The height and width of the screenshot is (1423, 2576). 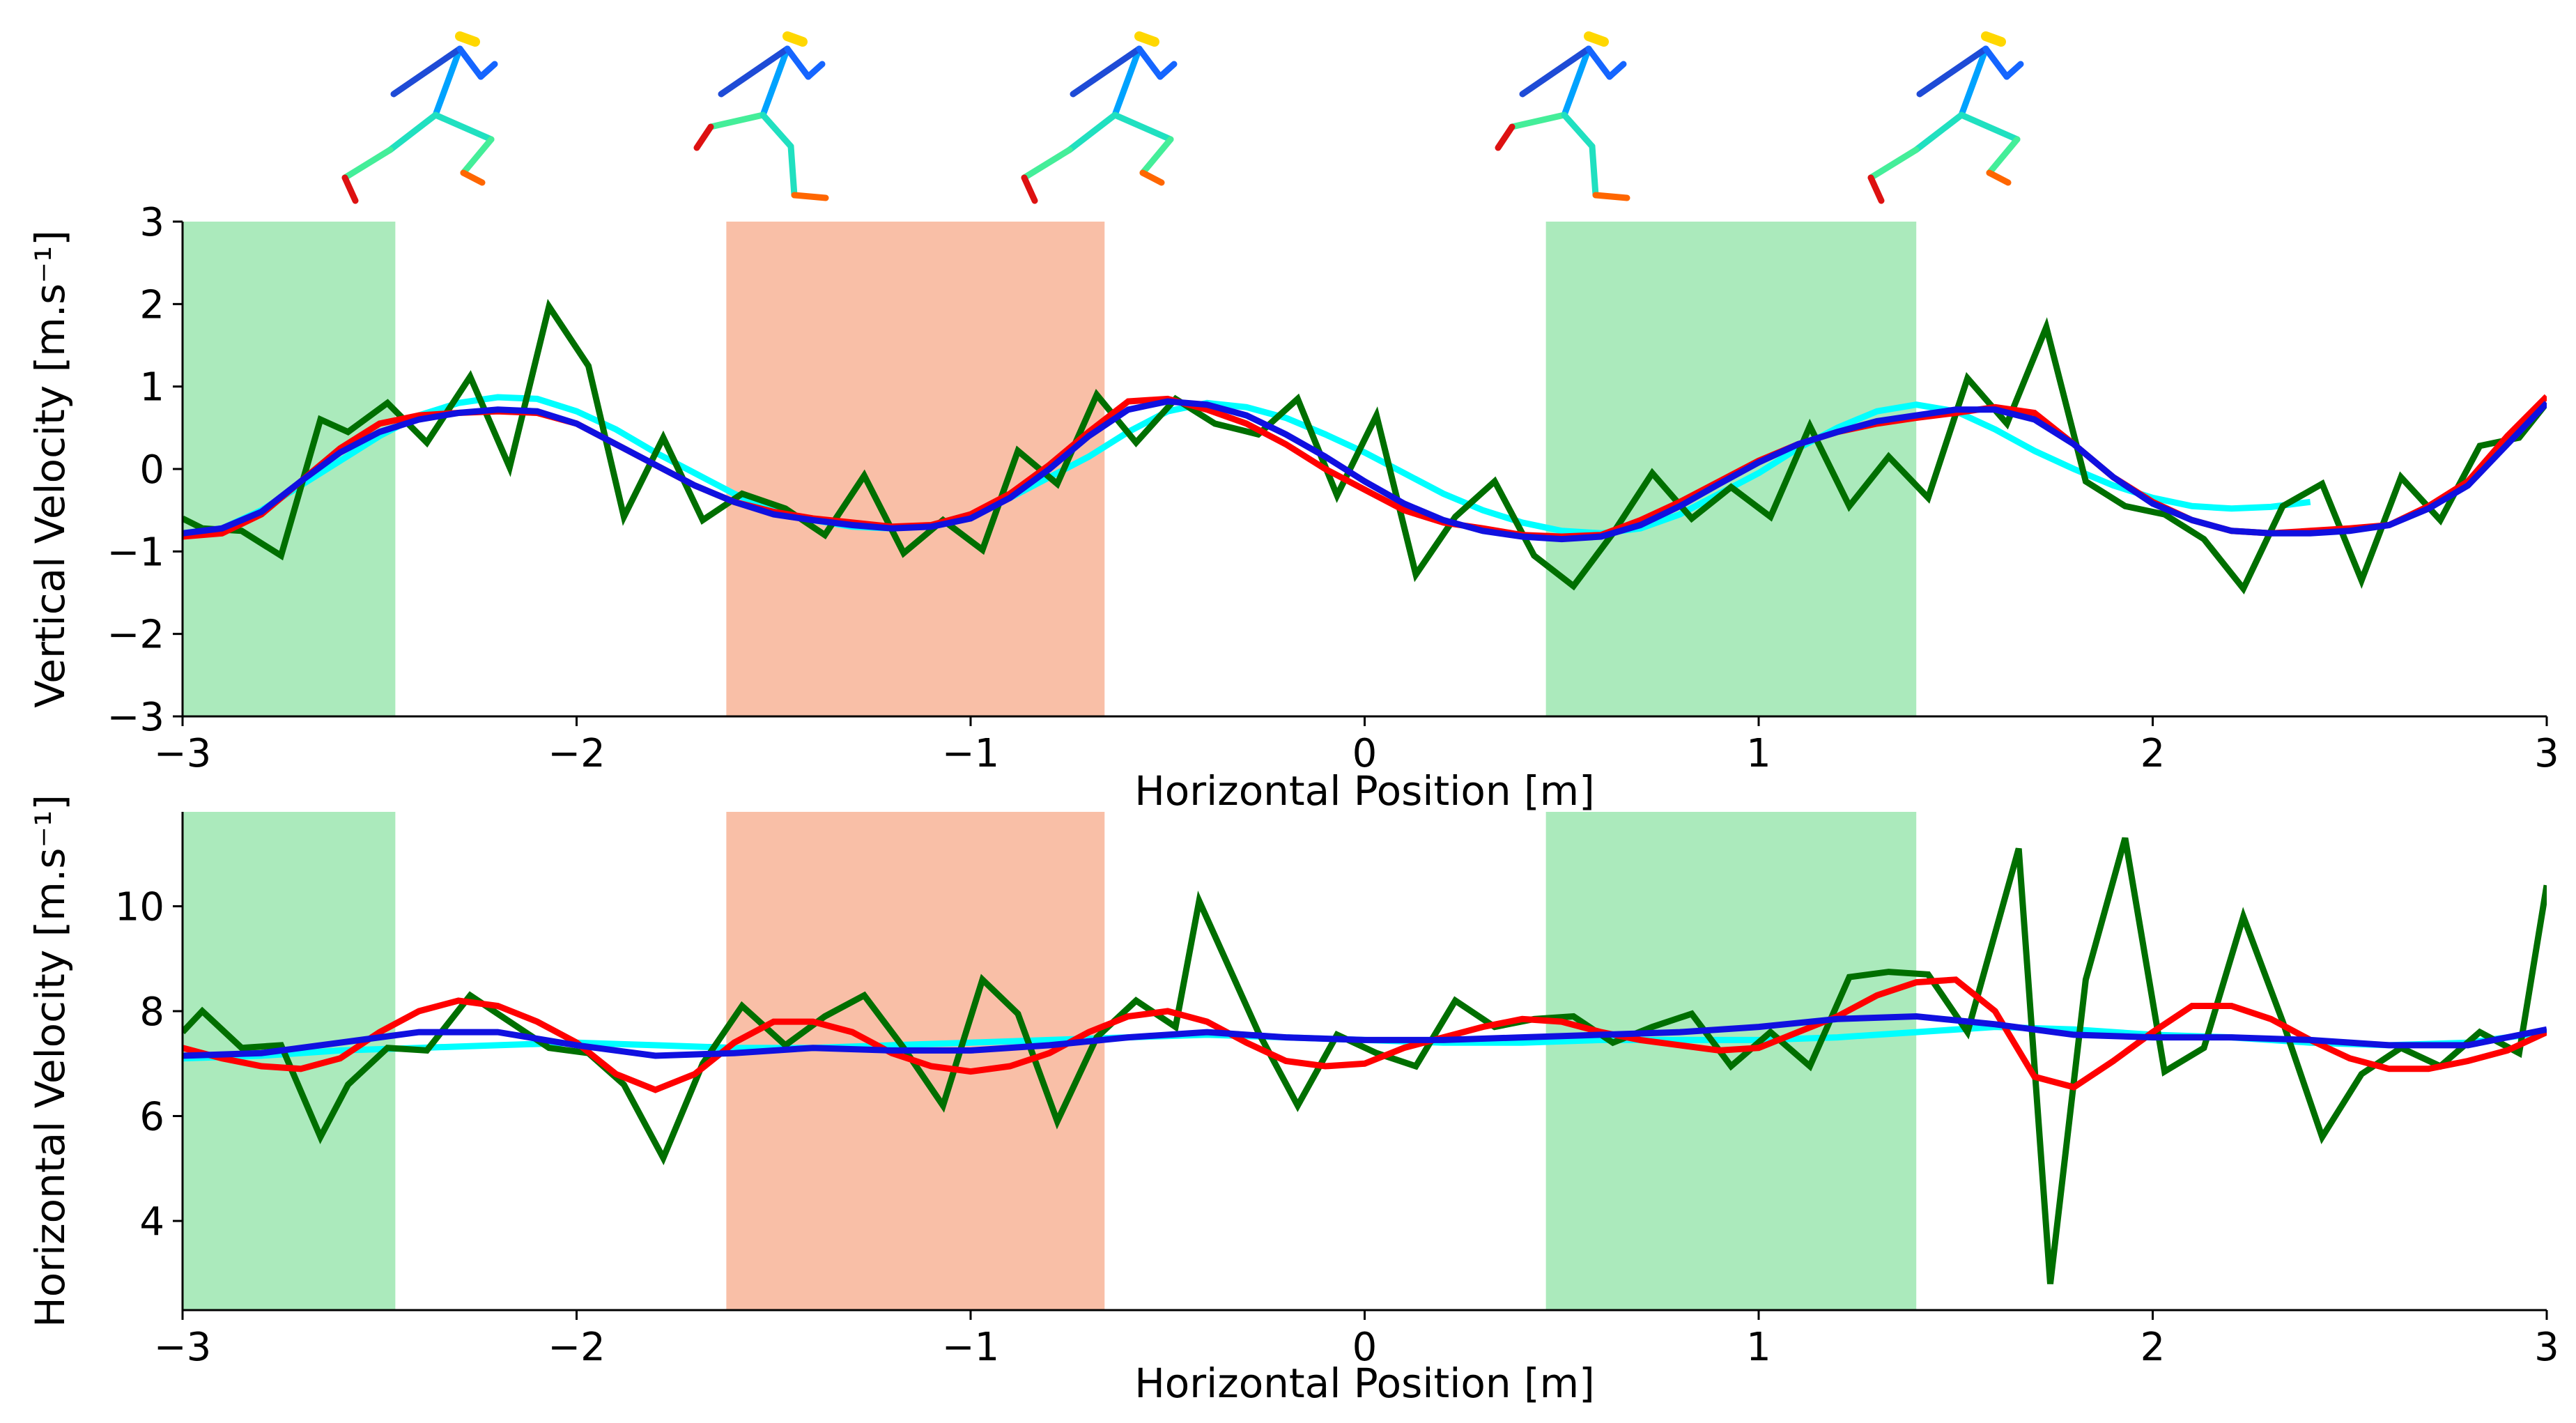 I want to click on top-x-tick-label: −3, so click(x=183, y=753).